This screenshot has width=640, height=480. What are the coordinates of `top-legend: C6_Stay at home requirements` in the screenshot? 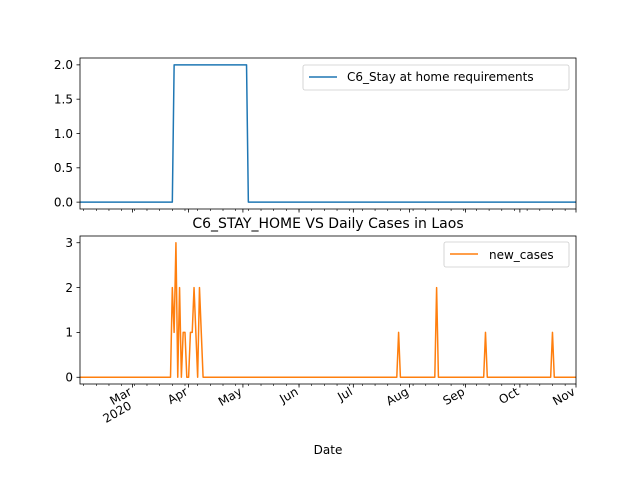 It's located at (436, 77).